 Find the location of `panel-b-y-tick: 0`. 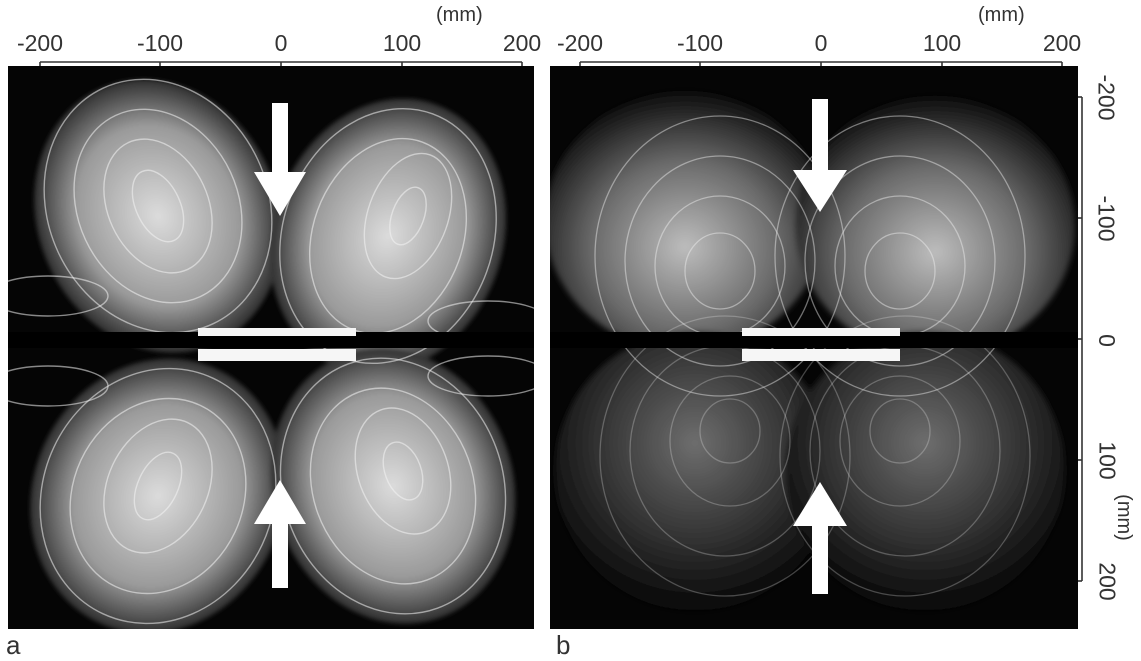

panel-b-y-tick: 0 is located at coordinates (1106, 340).